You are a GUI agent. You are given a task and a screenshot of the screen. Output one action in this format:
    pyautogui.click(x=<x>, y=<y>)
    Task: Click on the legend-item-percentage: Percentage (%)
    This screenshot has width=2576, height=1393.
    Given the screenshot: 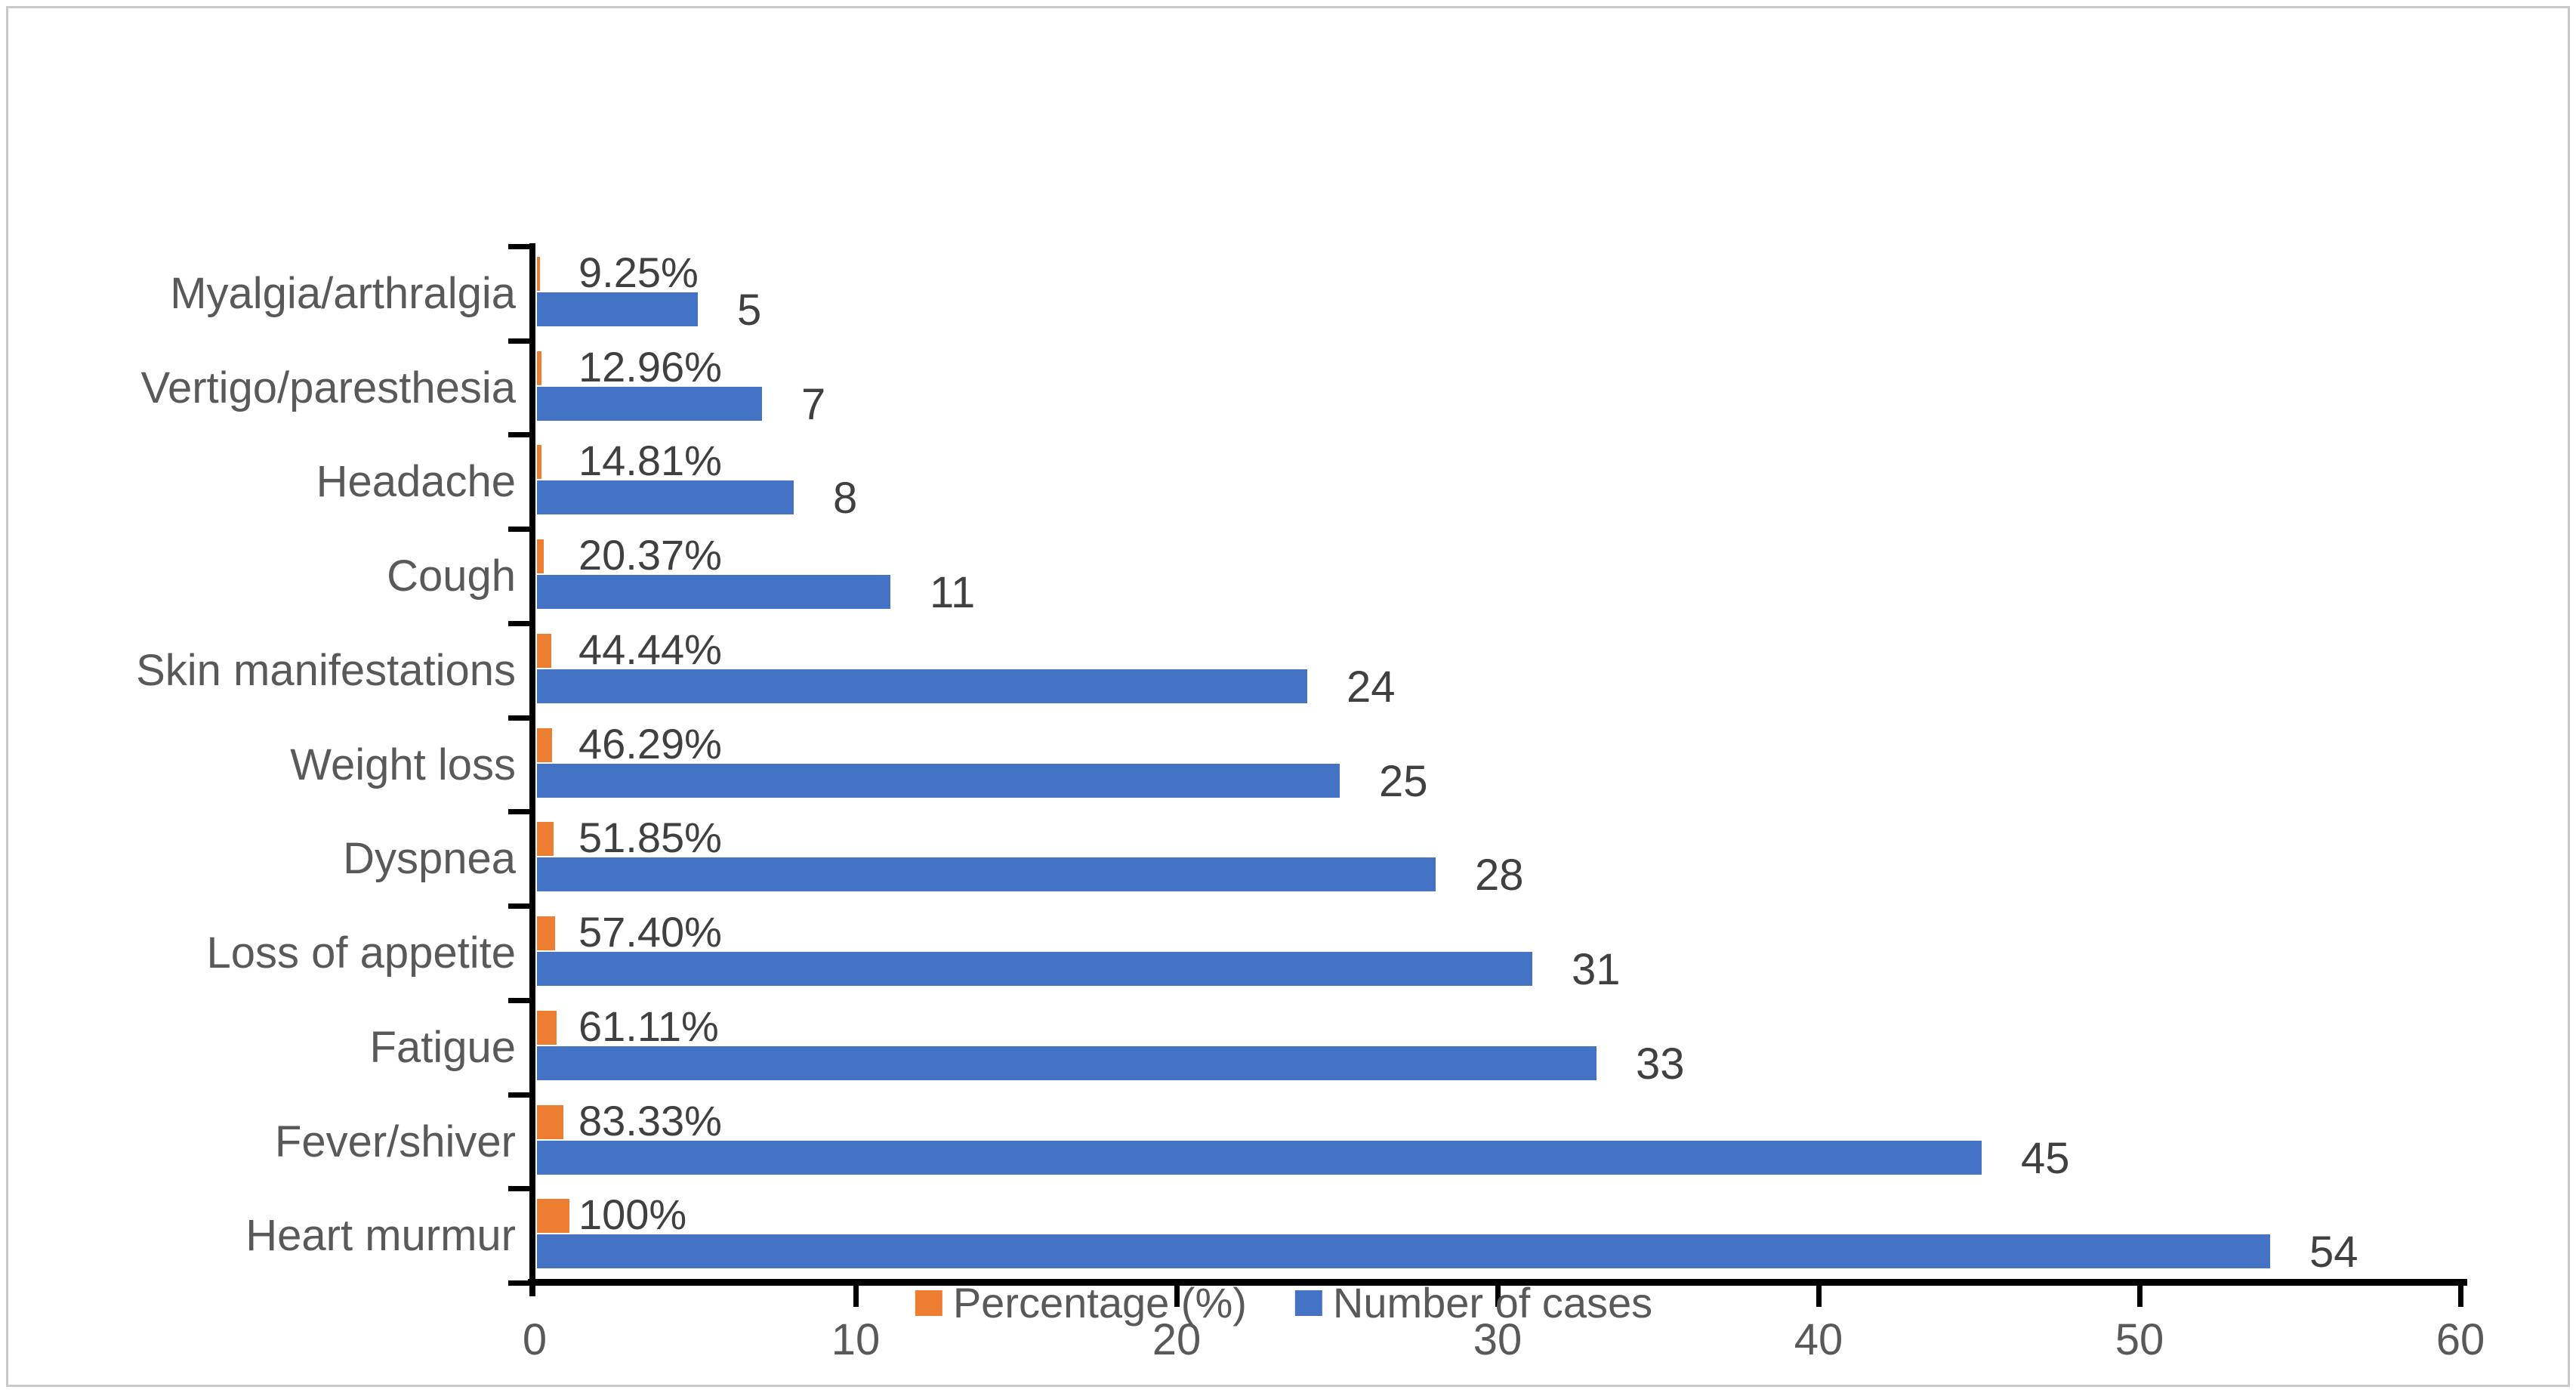 What is the action you would take?
    pyautogui.click(x=1081, y=1302)
    